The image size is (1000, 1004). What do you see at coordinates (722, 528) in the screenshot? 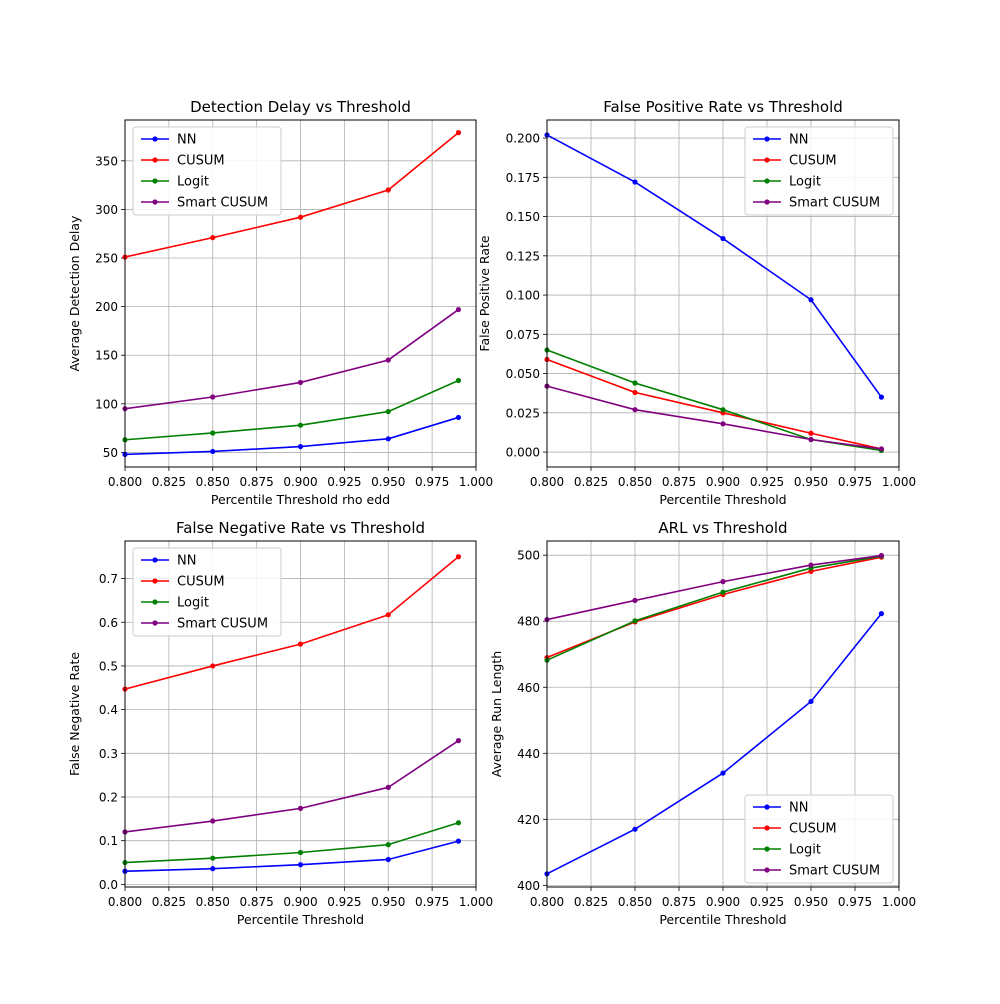
I see `chart-title: ARL vs Threshold` at bounding box center [722, 528].